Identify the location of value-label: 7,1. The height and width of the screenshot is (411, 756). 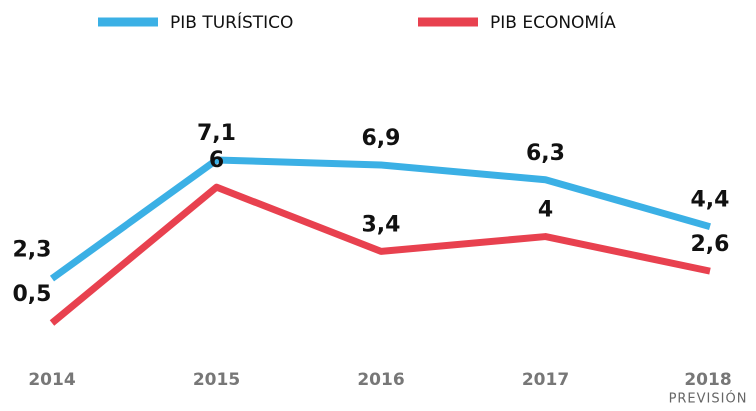
(216, 133).